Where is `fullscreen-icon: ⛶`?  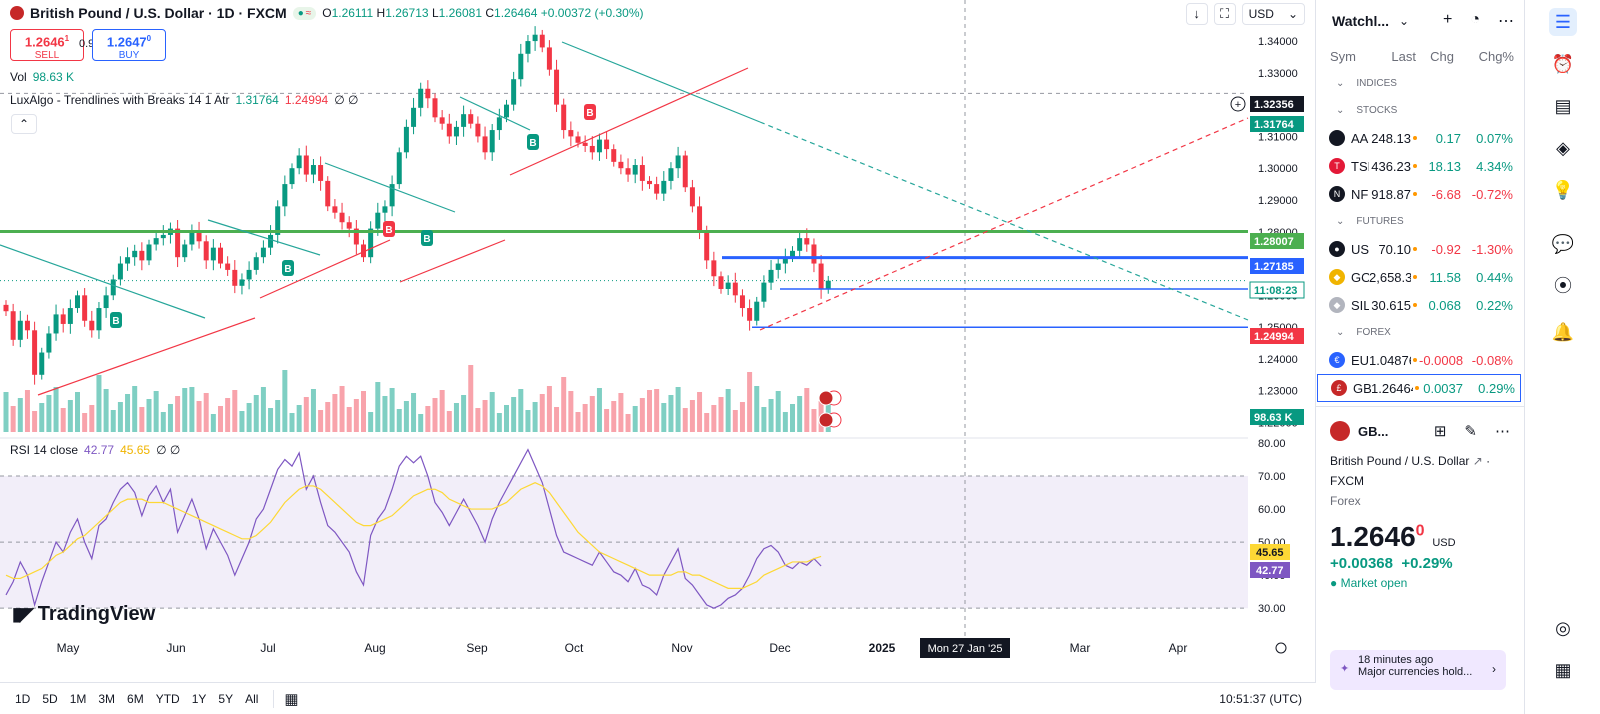
fullscreen-icon: ⛶ is located at coordinates (1224, 14).